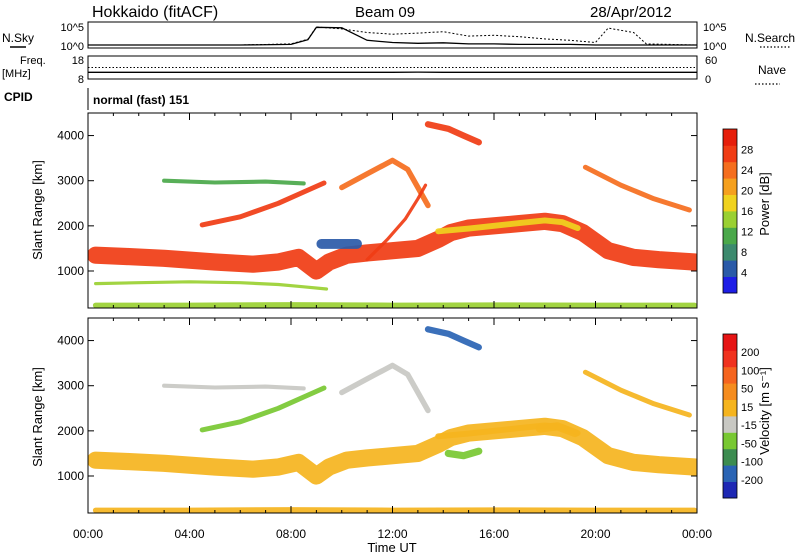 The height and width of the screenshot is (554, 800). I want to click on power-colorbar-tick: 20, so click(747, 192).